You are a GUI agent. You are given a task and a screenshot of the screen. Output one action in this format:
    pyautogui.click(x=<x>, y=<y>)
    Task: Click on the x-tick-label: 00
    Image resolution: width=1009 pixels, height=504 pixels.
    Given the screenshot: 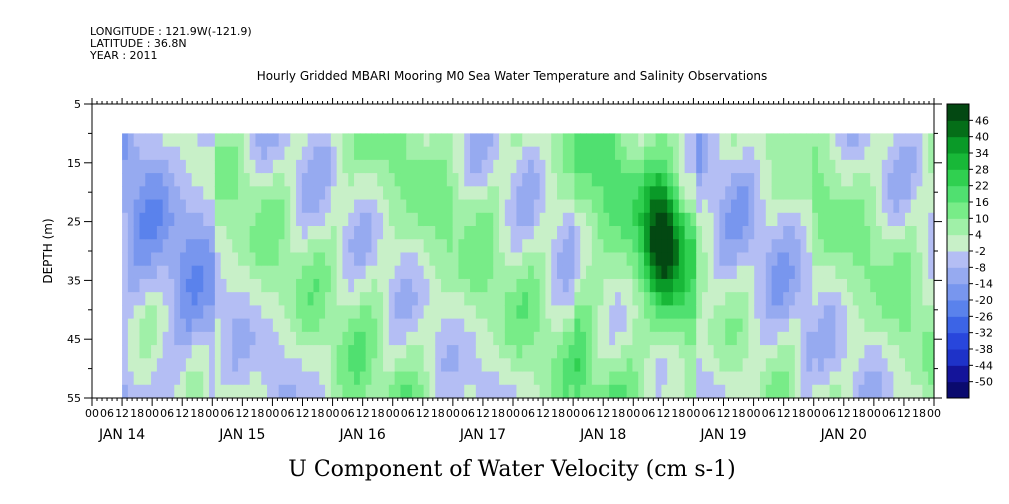 What is the action you would take?
    pyautogui.click(x=633, y=413)
    